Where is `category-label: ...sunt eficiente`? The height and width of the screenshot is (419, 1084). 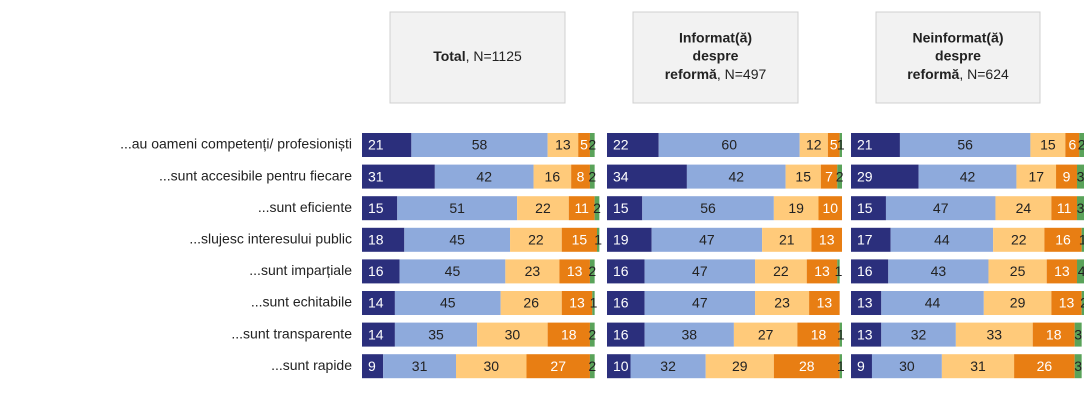
category-label: ...sunt eficiente is located at coordinates (305, 207).